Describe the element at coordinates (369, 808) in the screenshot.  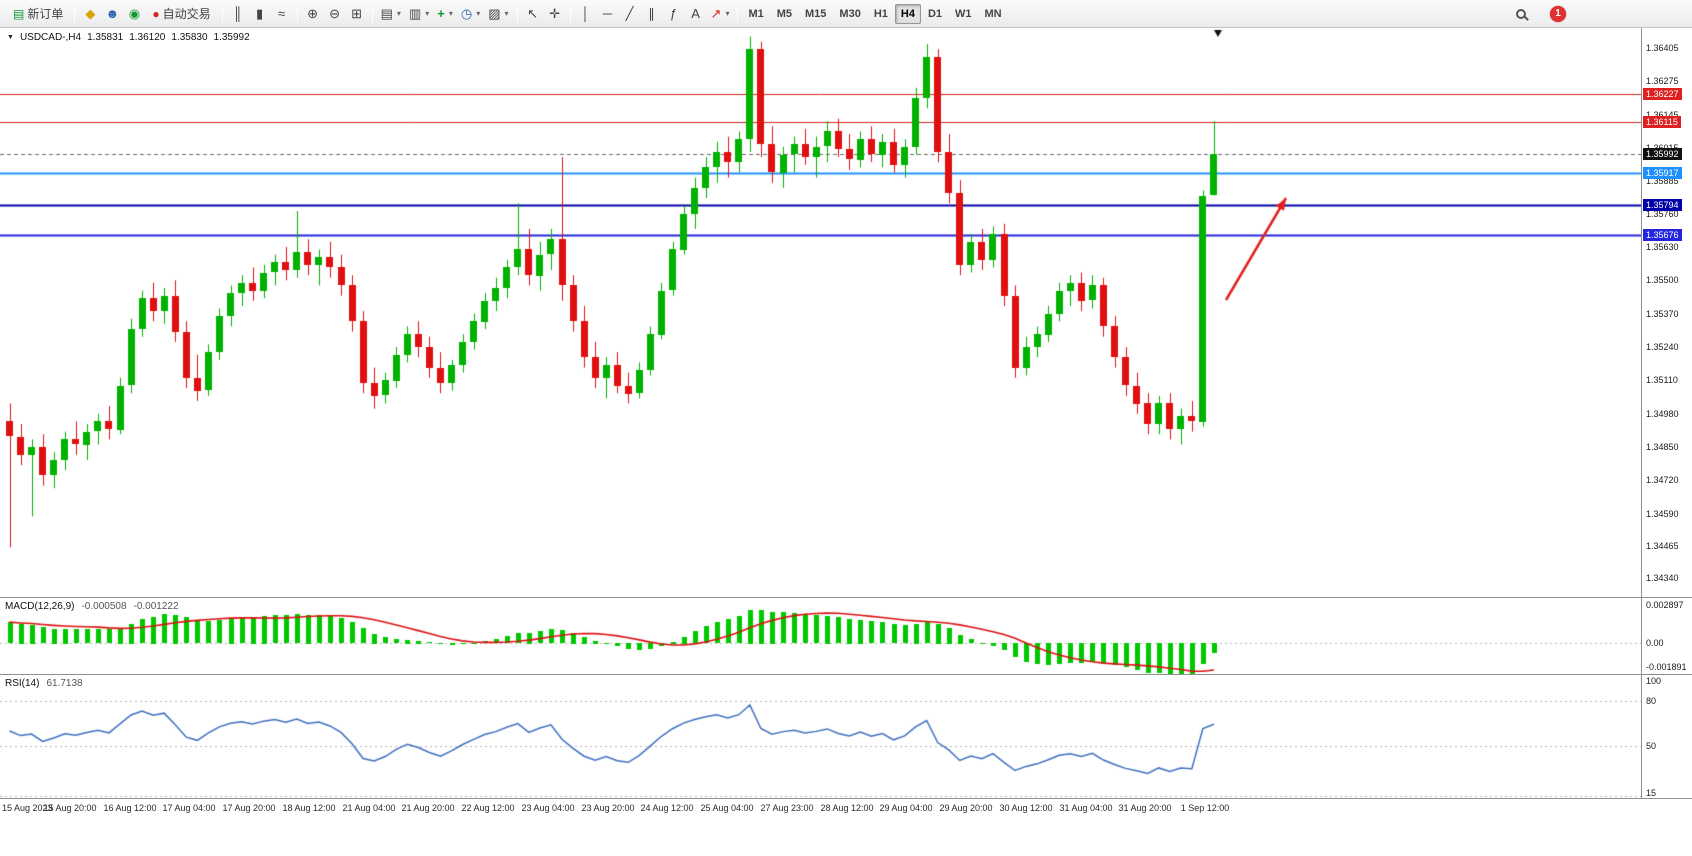
I see `time-label: 21 Aug 04:00` at that location.